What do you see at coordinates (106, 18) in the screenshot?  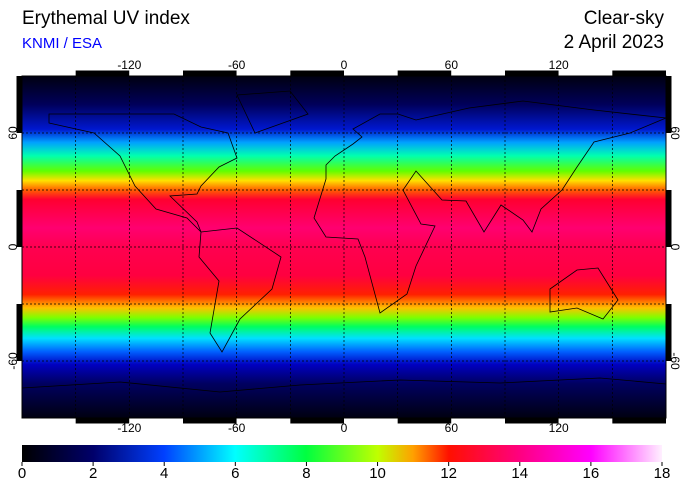 I see `title: Erythemal UV index` at bounding box center [106, 18].